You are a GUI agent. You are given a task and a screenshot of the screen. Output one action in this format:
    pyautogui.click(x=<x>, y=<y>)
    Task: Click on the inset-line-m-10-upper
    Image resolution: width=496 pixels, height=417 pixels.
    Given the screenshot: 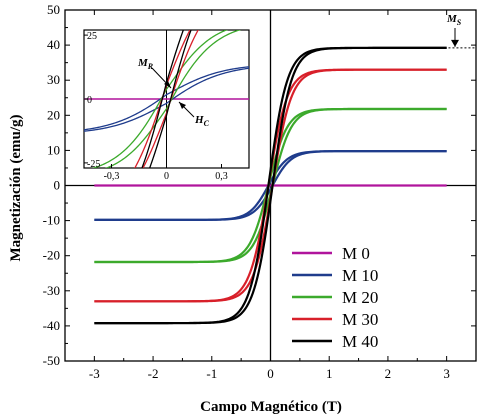 What is the action you would take?
    pyautogui.click(x=166, y=98)
    